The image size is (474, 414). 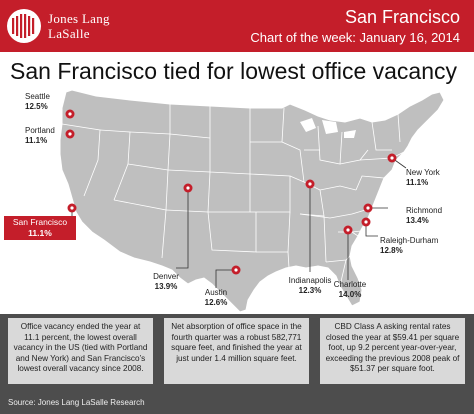 What do you see at coordinates (69, 33) in the screenshot?
I see `brand-line-2: LaSalle` at bounding box center [69, 33].